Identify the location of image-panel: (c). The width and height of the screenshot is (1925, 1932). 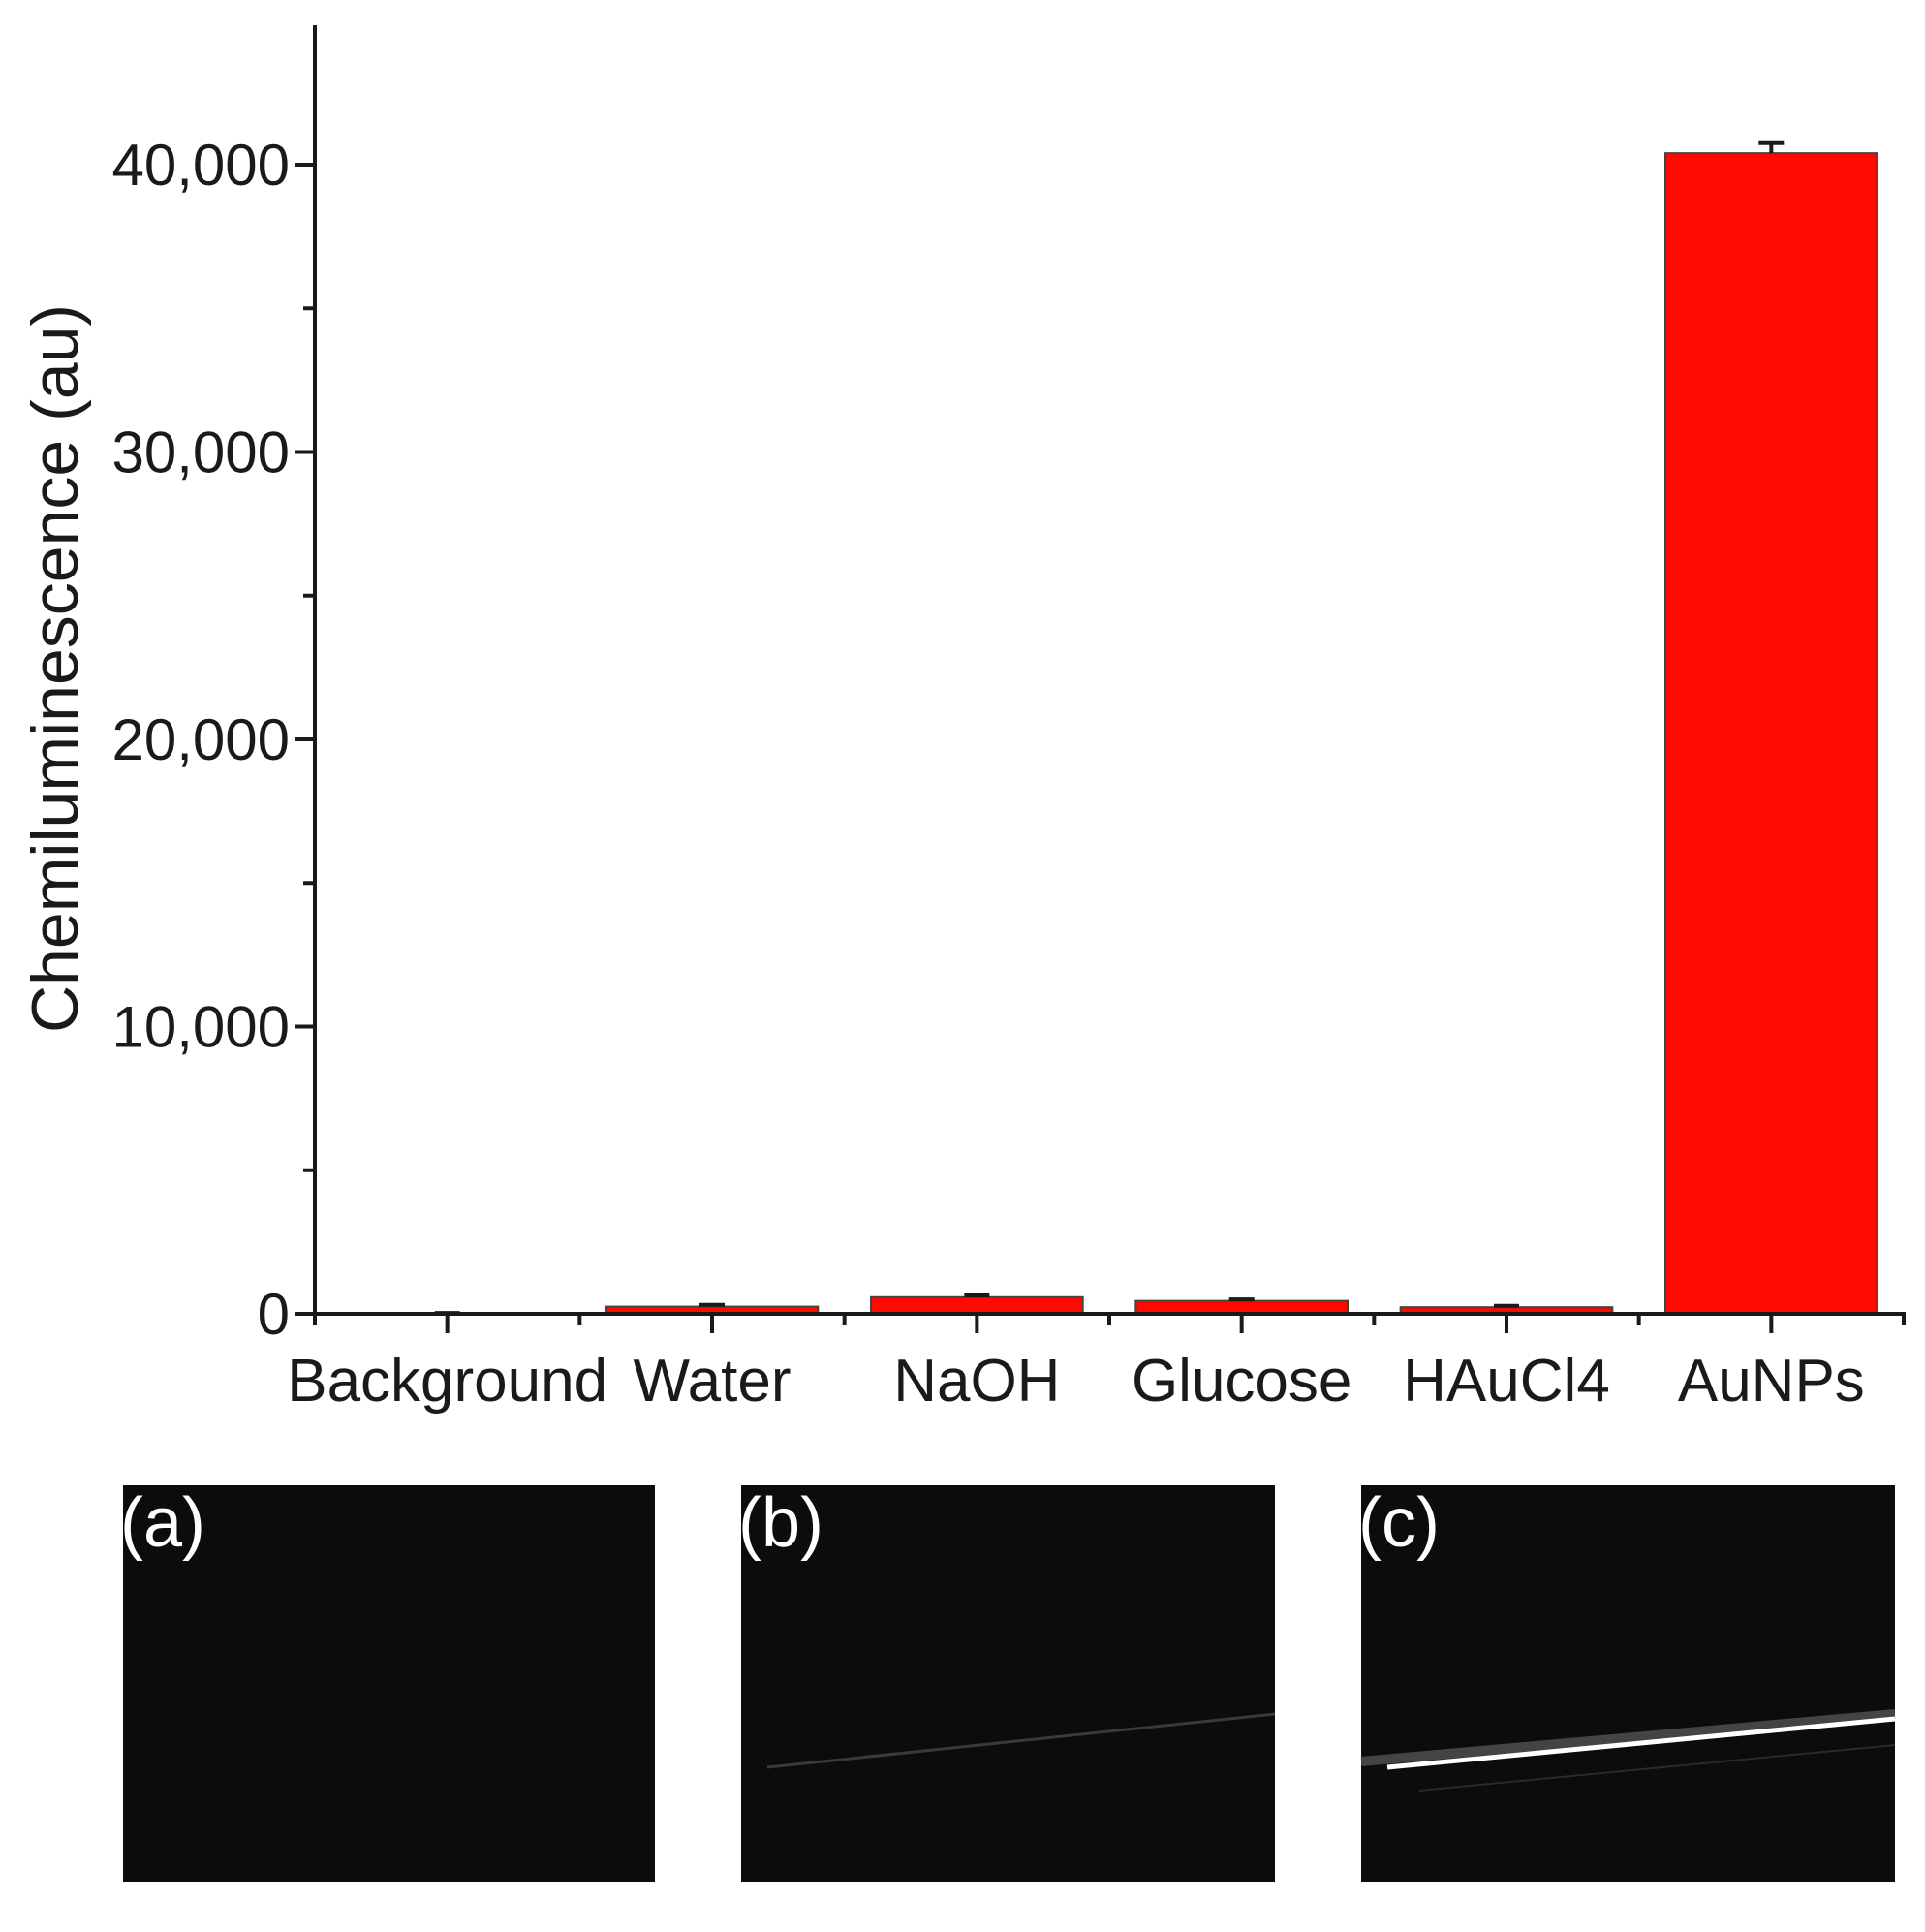
(1627, 1683).